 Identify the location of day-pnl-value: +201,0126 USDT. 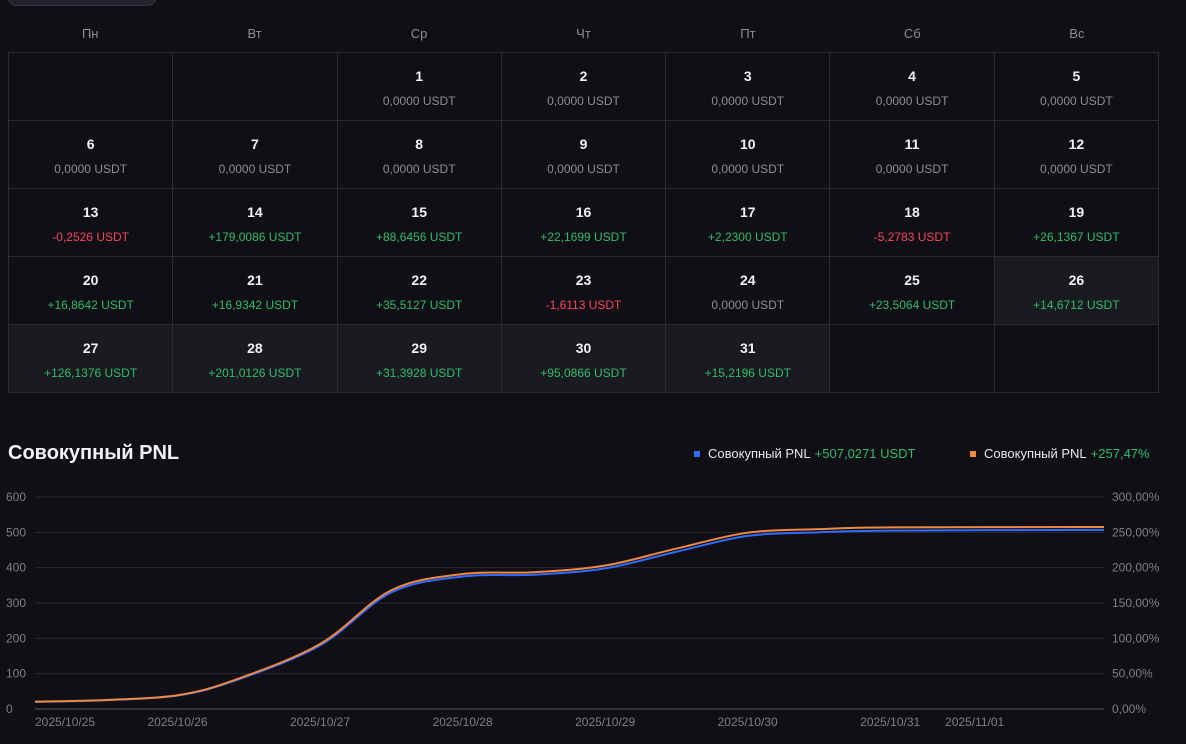
(255, 372).